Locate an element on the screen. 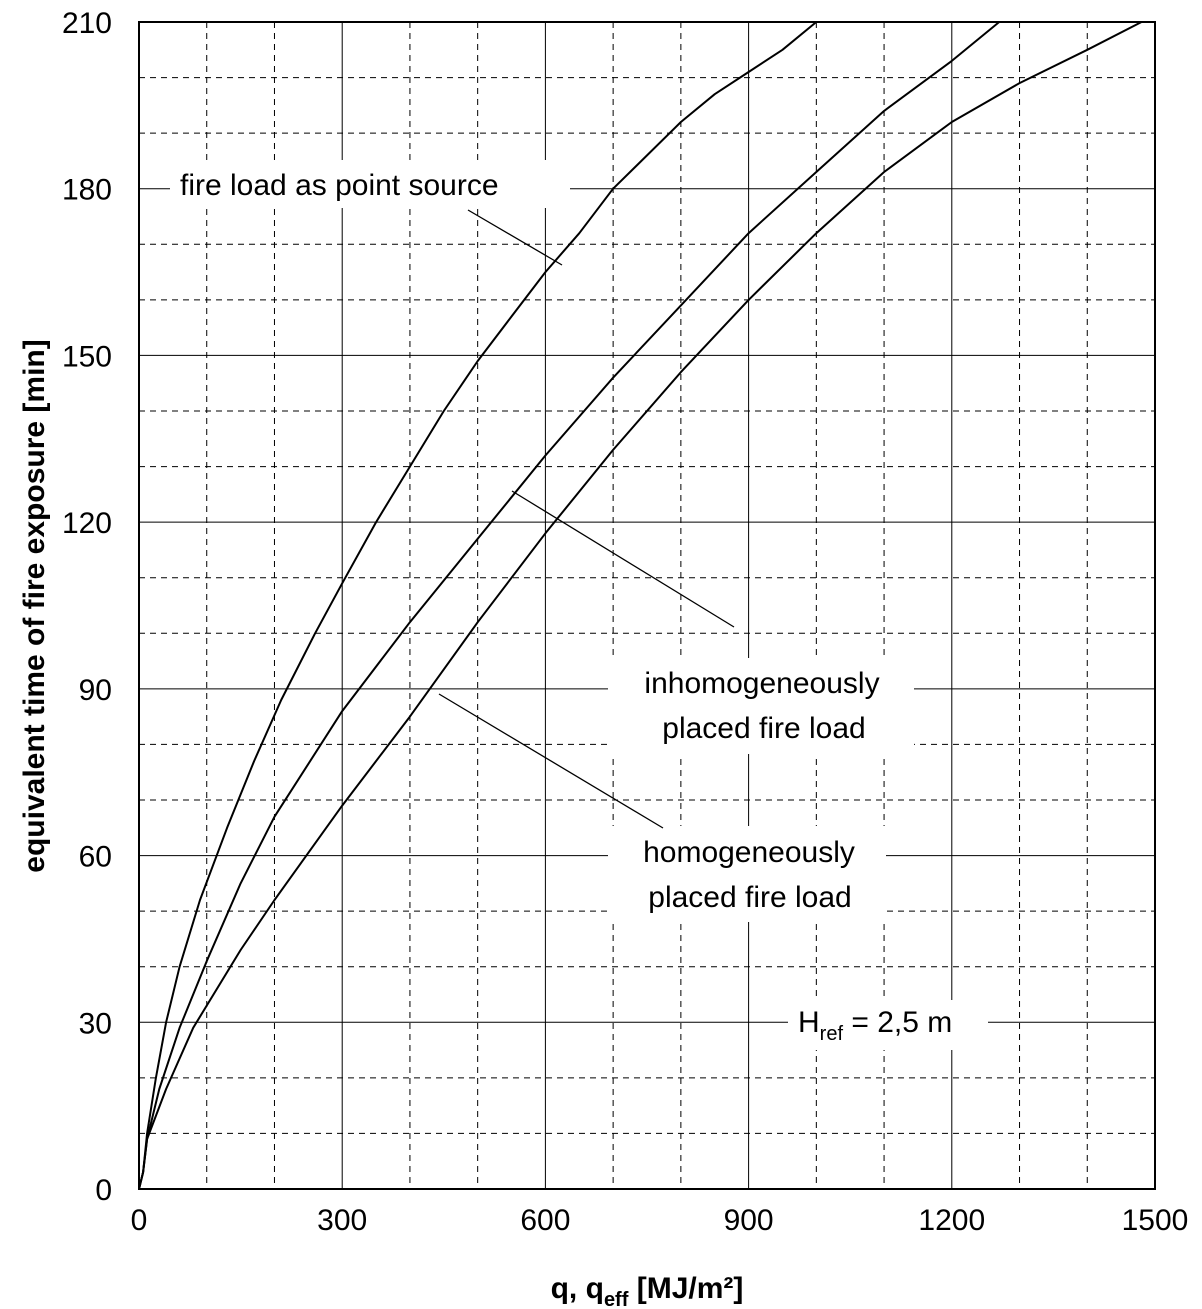  y-tick-label: 210 is located at coordinates (87, 23).